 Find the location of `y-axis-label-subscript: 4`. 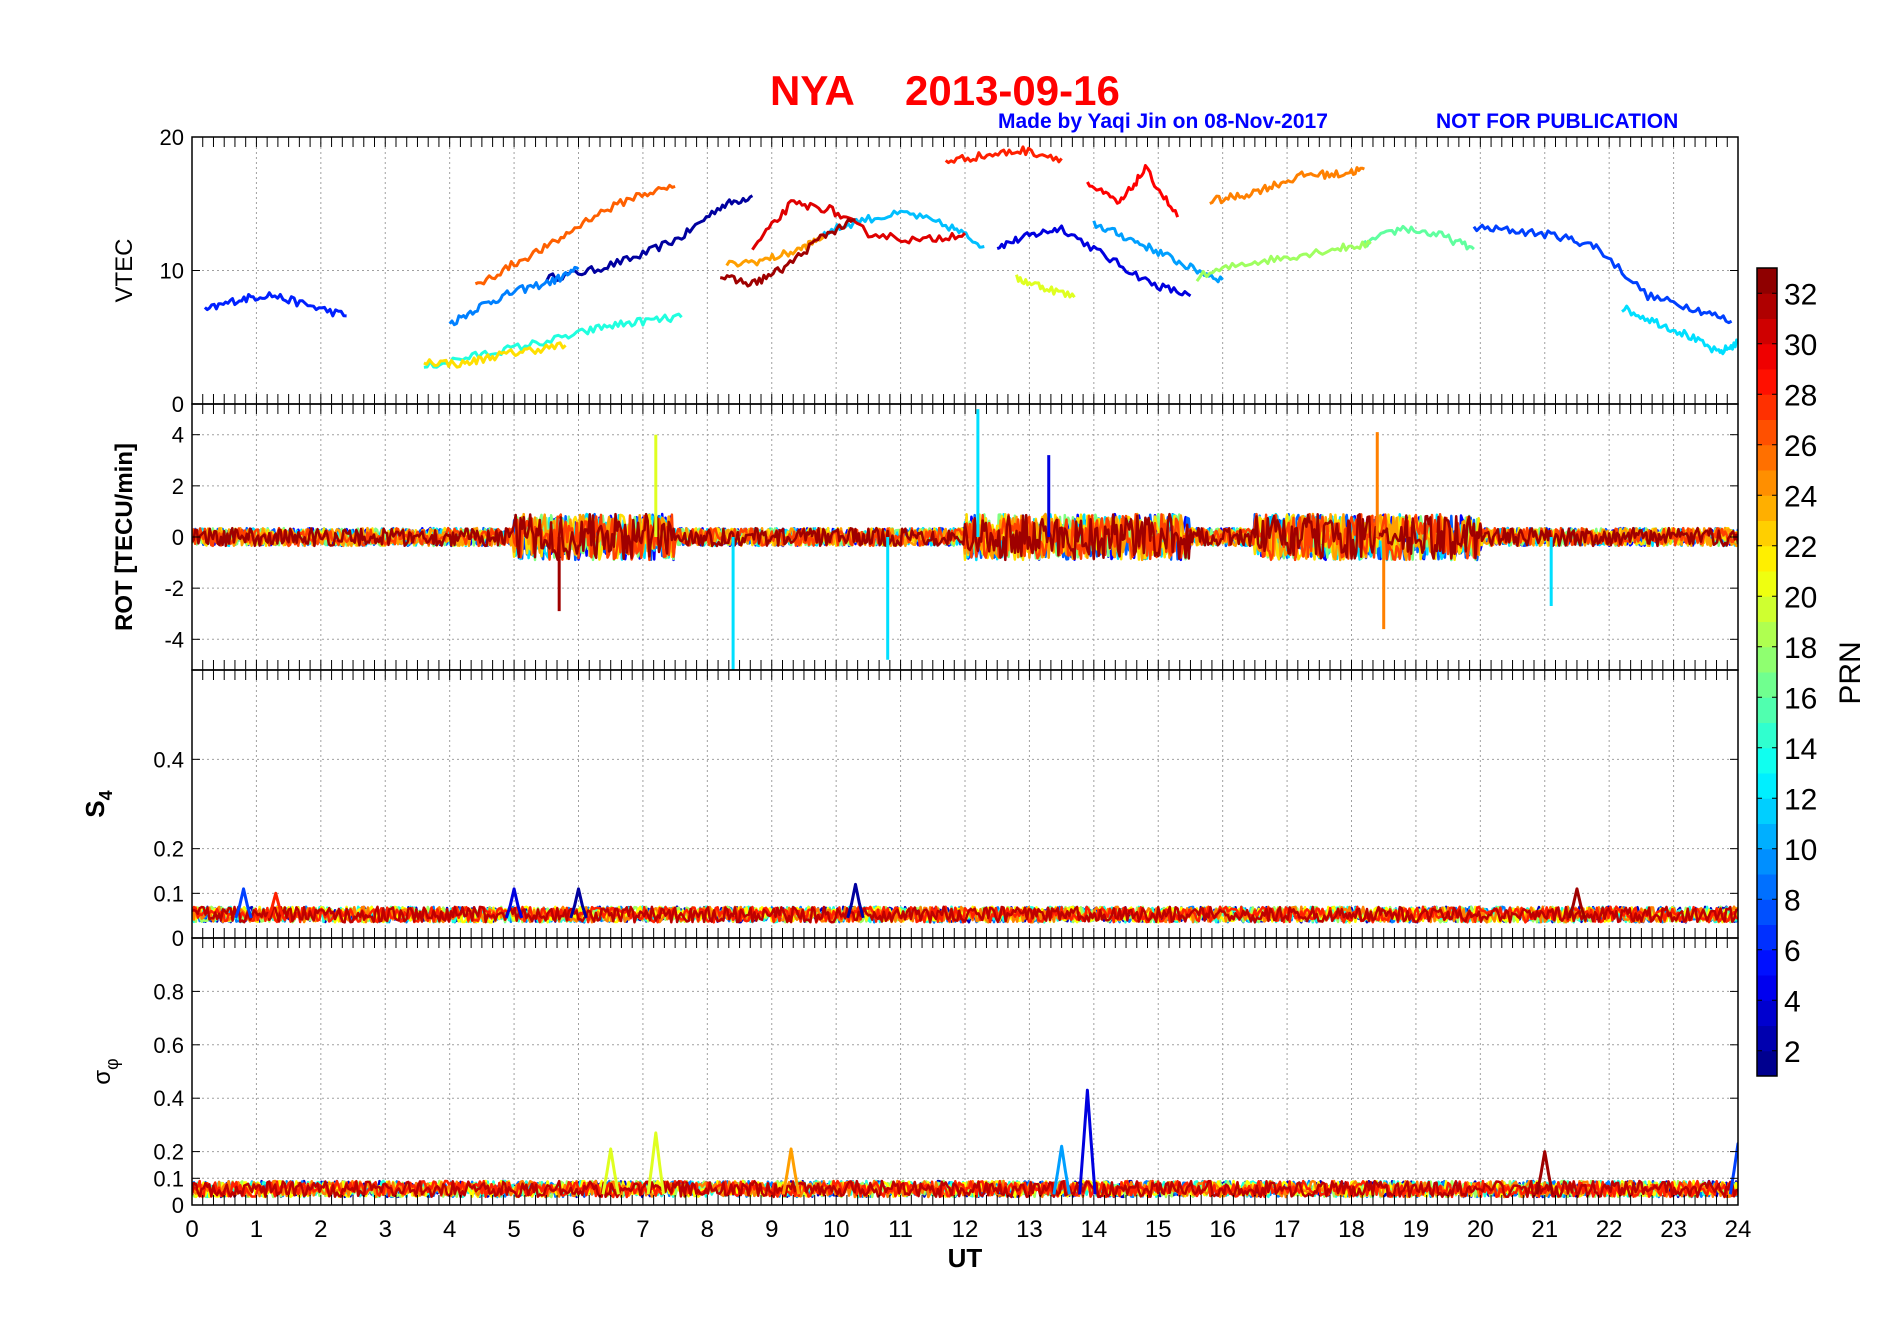

y-axis-label-subscript: 4 is located at coordinates (106, 795).